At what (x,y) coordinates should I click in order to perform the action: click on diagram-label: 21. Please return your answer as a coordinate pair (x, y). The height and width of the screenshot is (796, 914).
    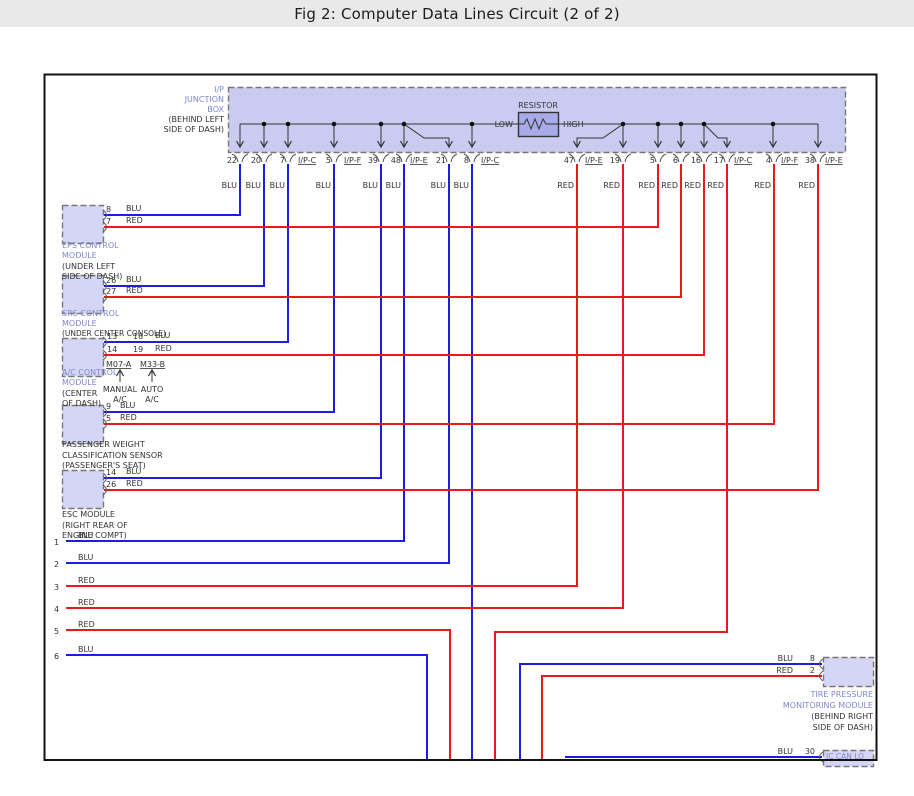
    Looking at the image, I should click on (441, 160).